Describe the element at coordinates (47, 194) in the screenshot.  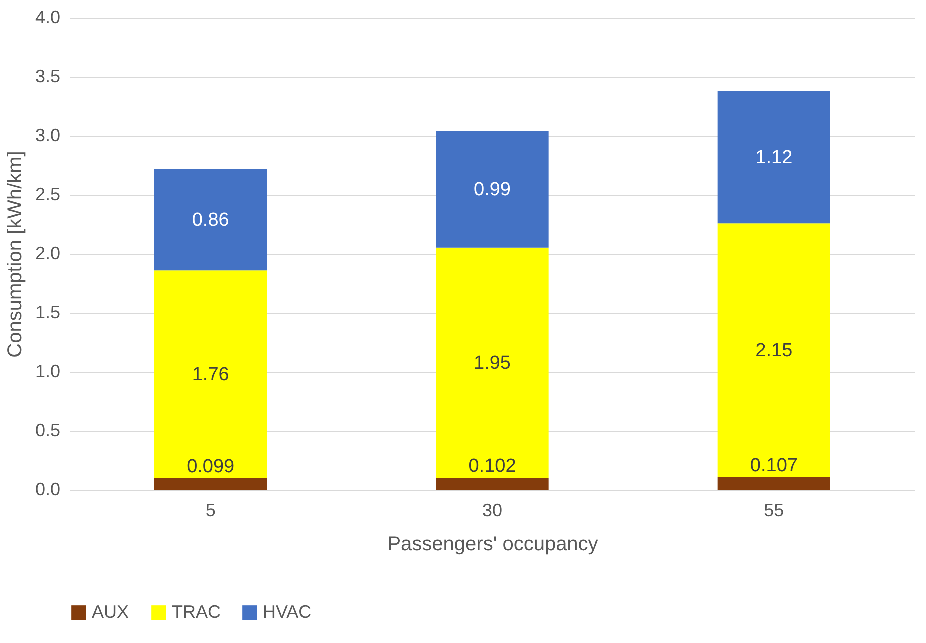
I see `y-tick-label: 2.5` at that location.